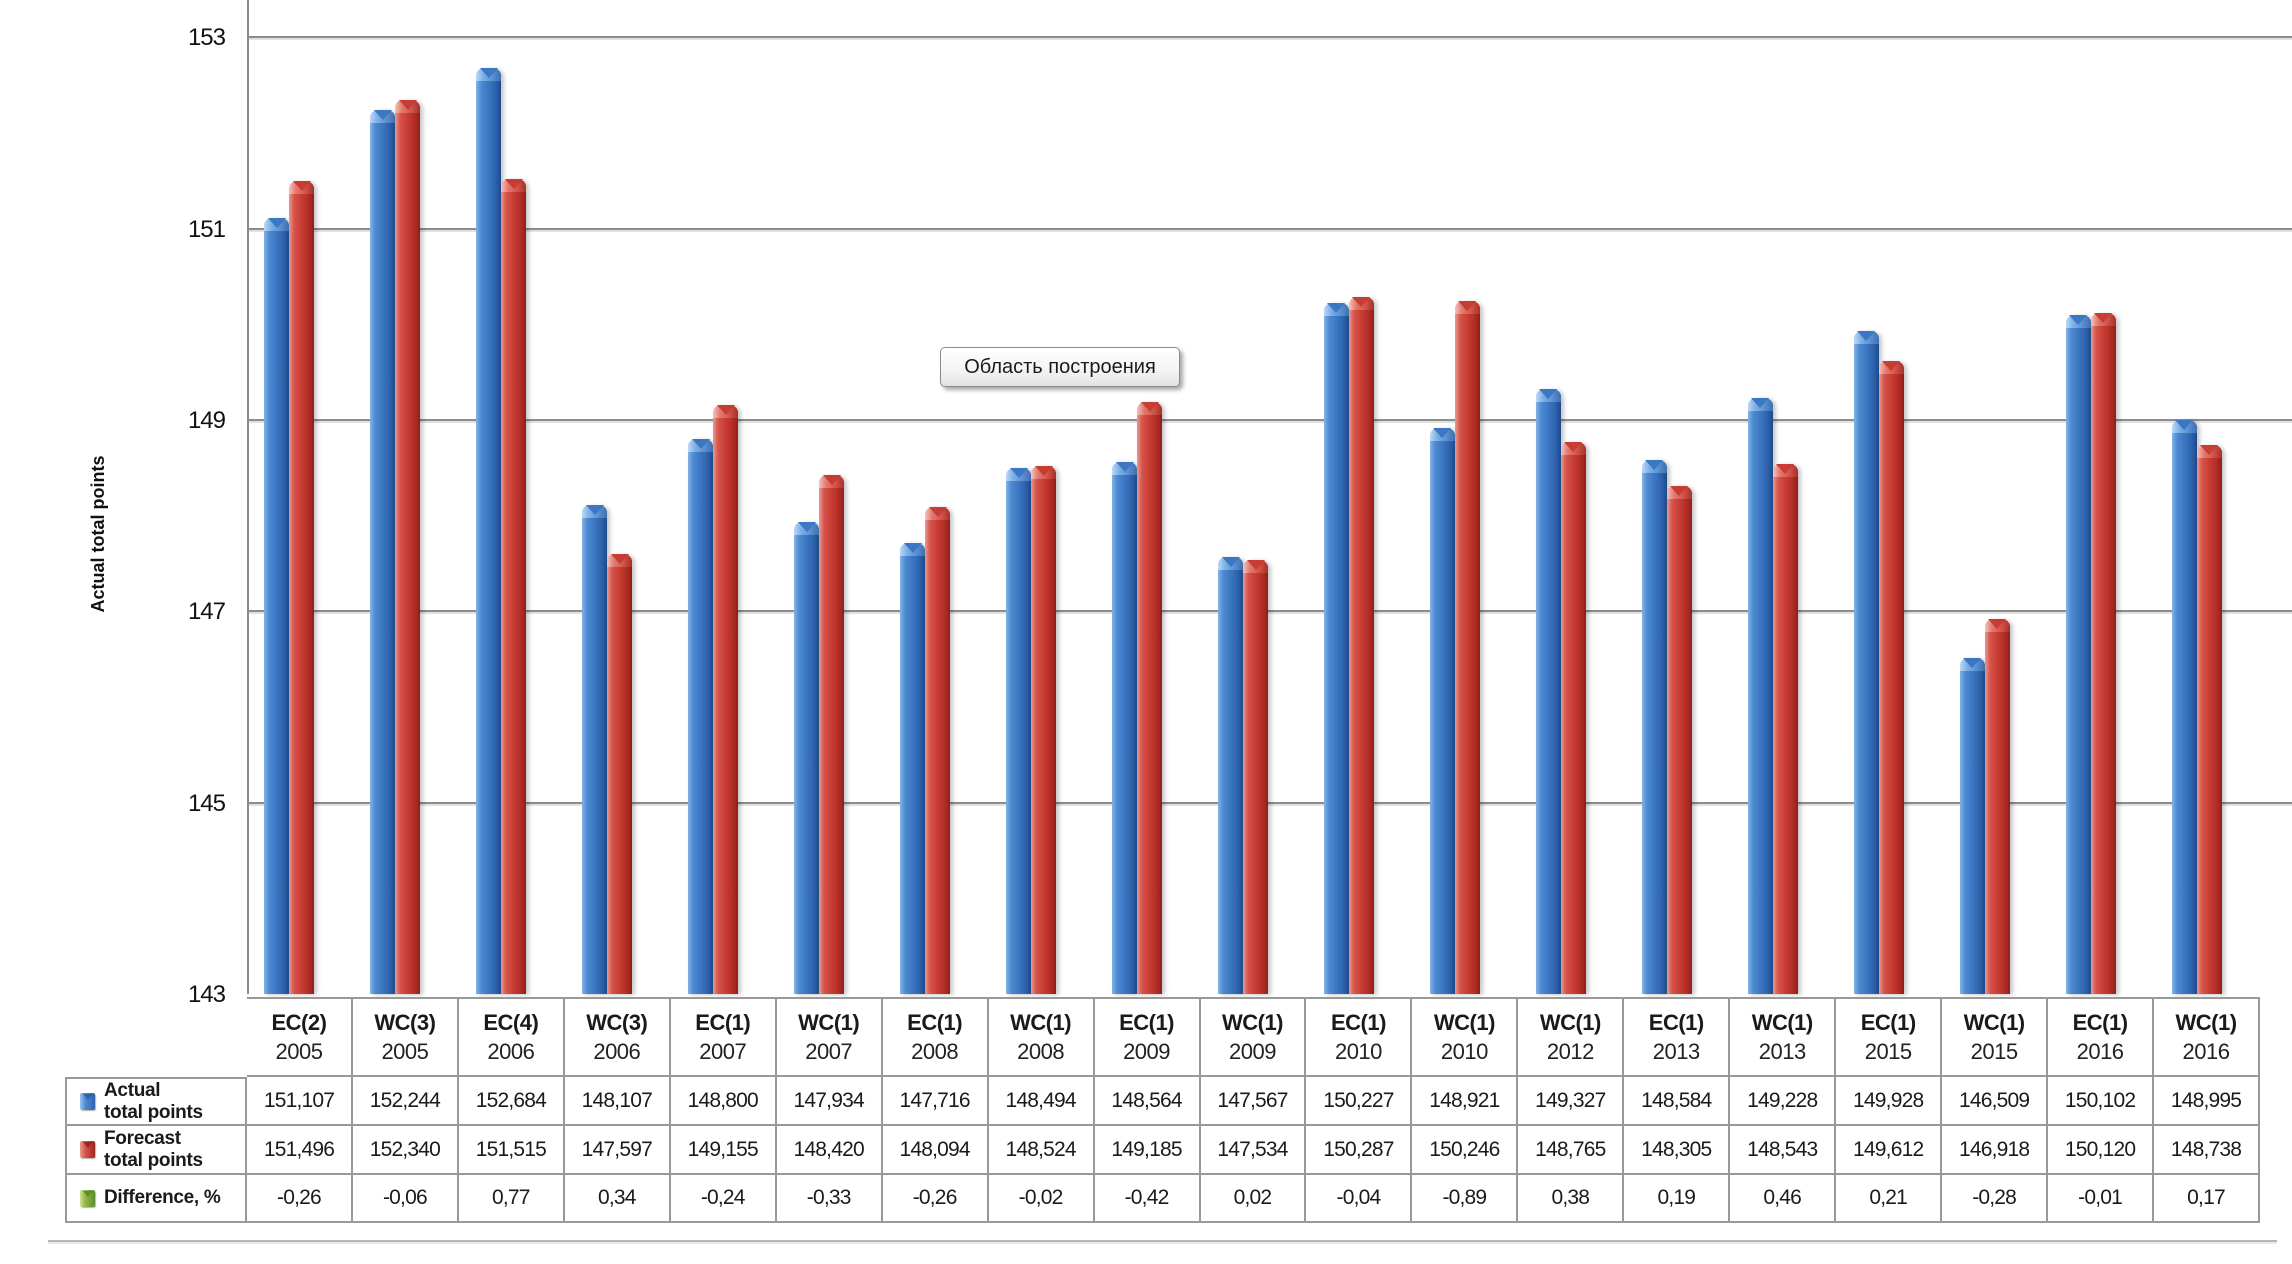 This screenshot has width=2292, height=1264. Describe the element at coordinates (1147, 1199) in the screenshot. I see `table-value-cell: -0,42` at that location.